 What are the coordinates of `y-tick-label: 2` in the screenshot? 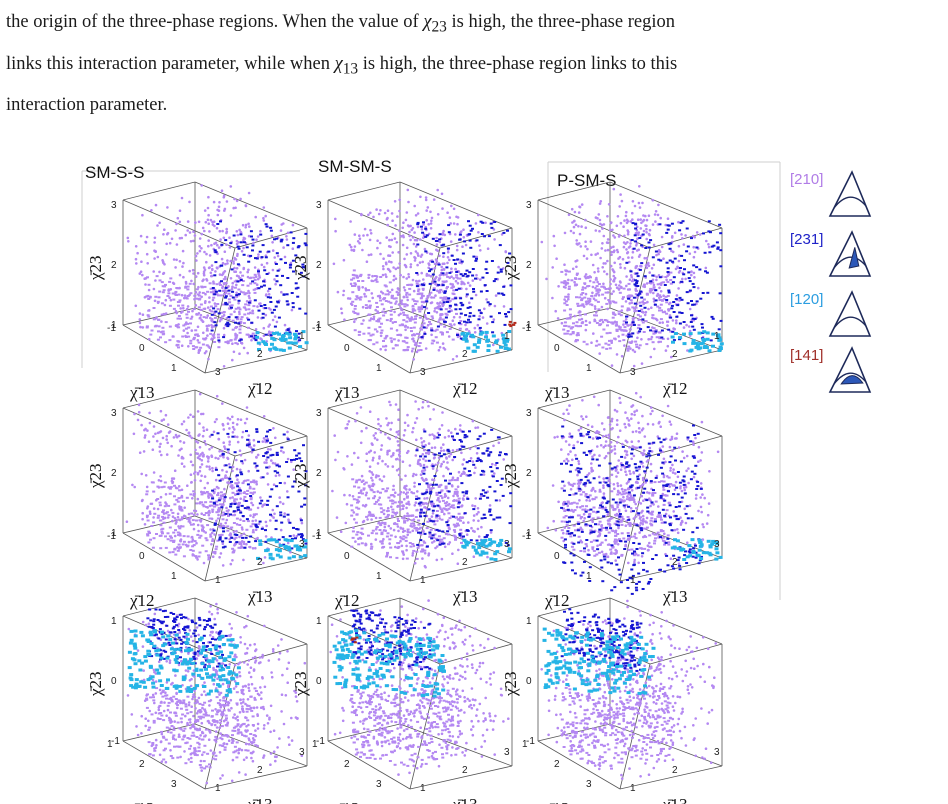 It's located at (465, 354).